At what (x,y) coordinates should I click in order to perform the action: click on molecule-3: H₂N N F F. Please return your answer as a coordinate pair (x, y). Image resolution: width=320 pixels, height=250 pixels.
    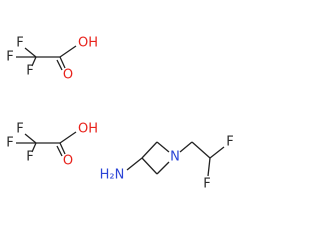
    Looking at the image, I should click on (167, 163).